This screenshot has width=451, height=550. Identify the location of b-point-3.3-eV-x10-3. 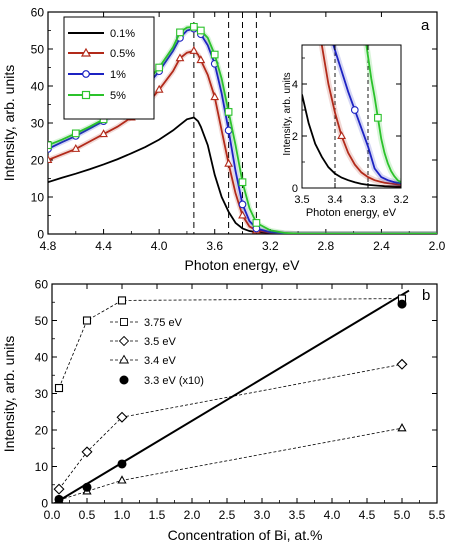
(402, 304).